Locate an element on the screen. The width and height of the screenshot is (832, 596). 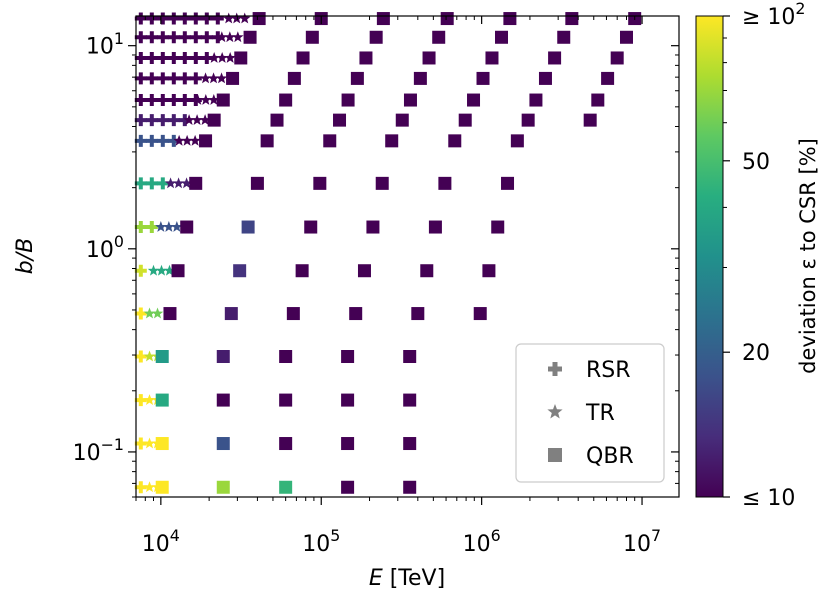
tick-label: 10¹ is located at coordinates (105, 44).